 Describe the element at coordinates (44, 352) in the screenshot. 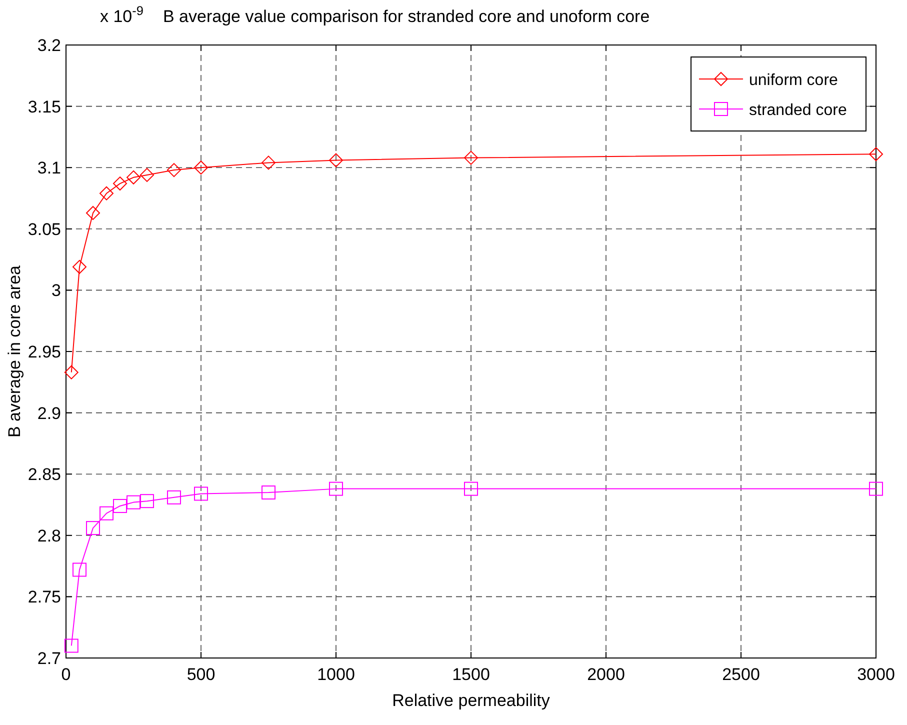

I see `y-tick-label: 2.95` at that location.